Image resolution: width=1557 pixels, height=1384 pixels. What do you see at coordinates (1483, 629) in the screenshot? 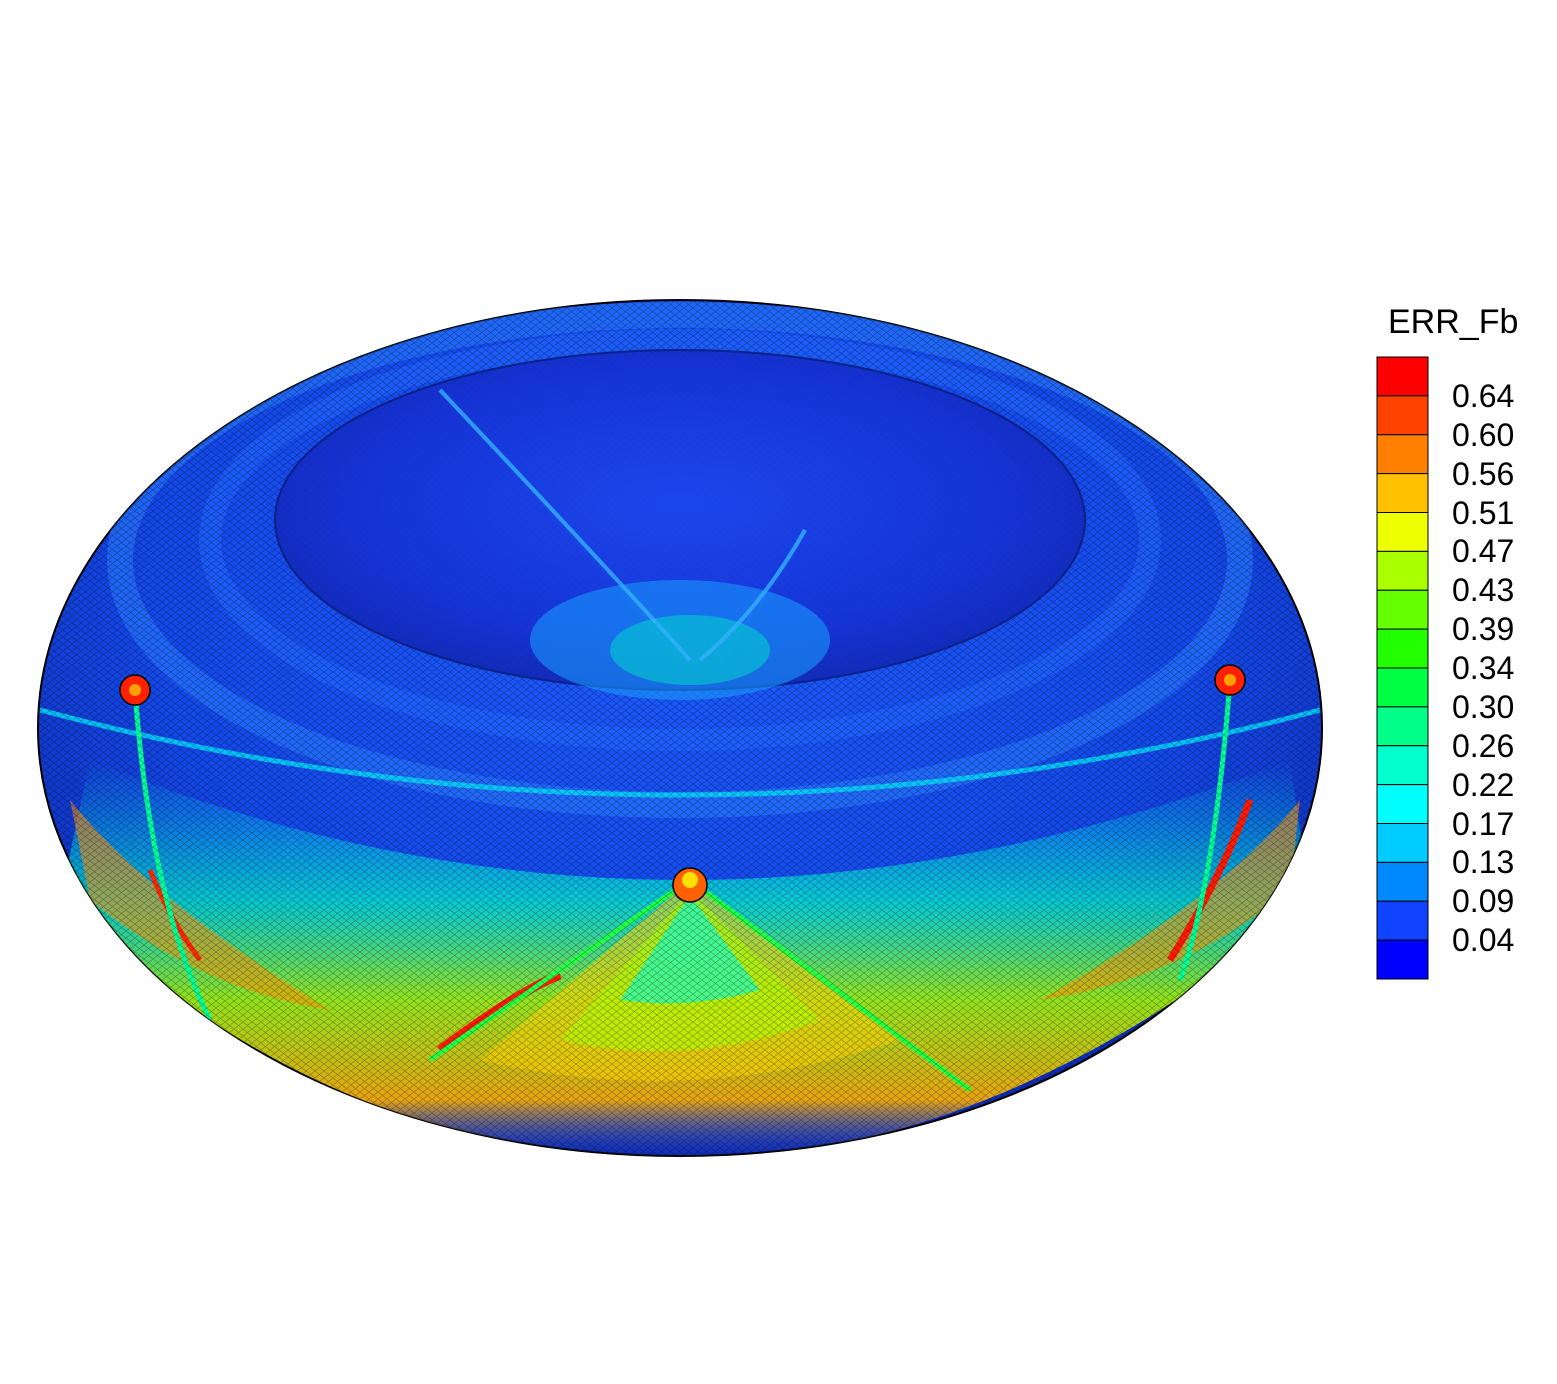
I see `legend-tick-label: 0.39` at bounding box center [1483, 629].